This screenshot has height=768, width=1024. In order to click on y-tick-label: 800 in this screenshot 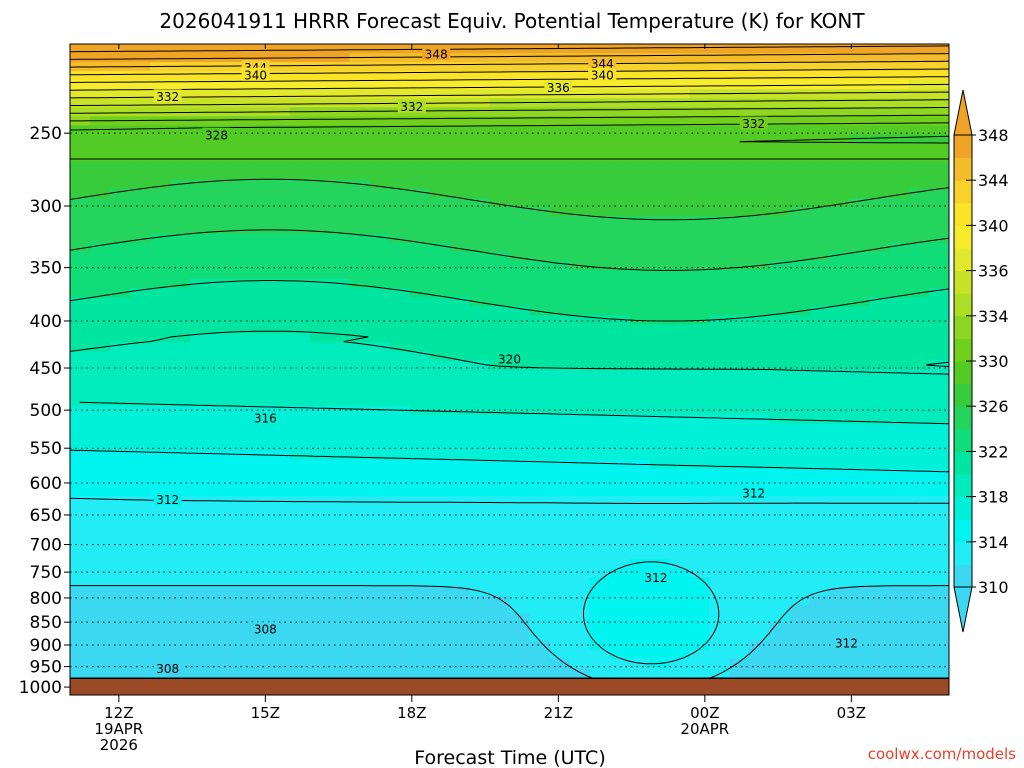, I will do `click(46, 599)`.